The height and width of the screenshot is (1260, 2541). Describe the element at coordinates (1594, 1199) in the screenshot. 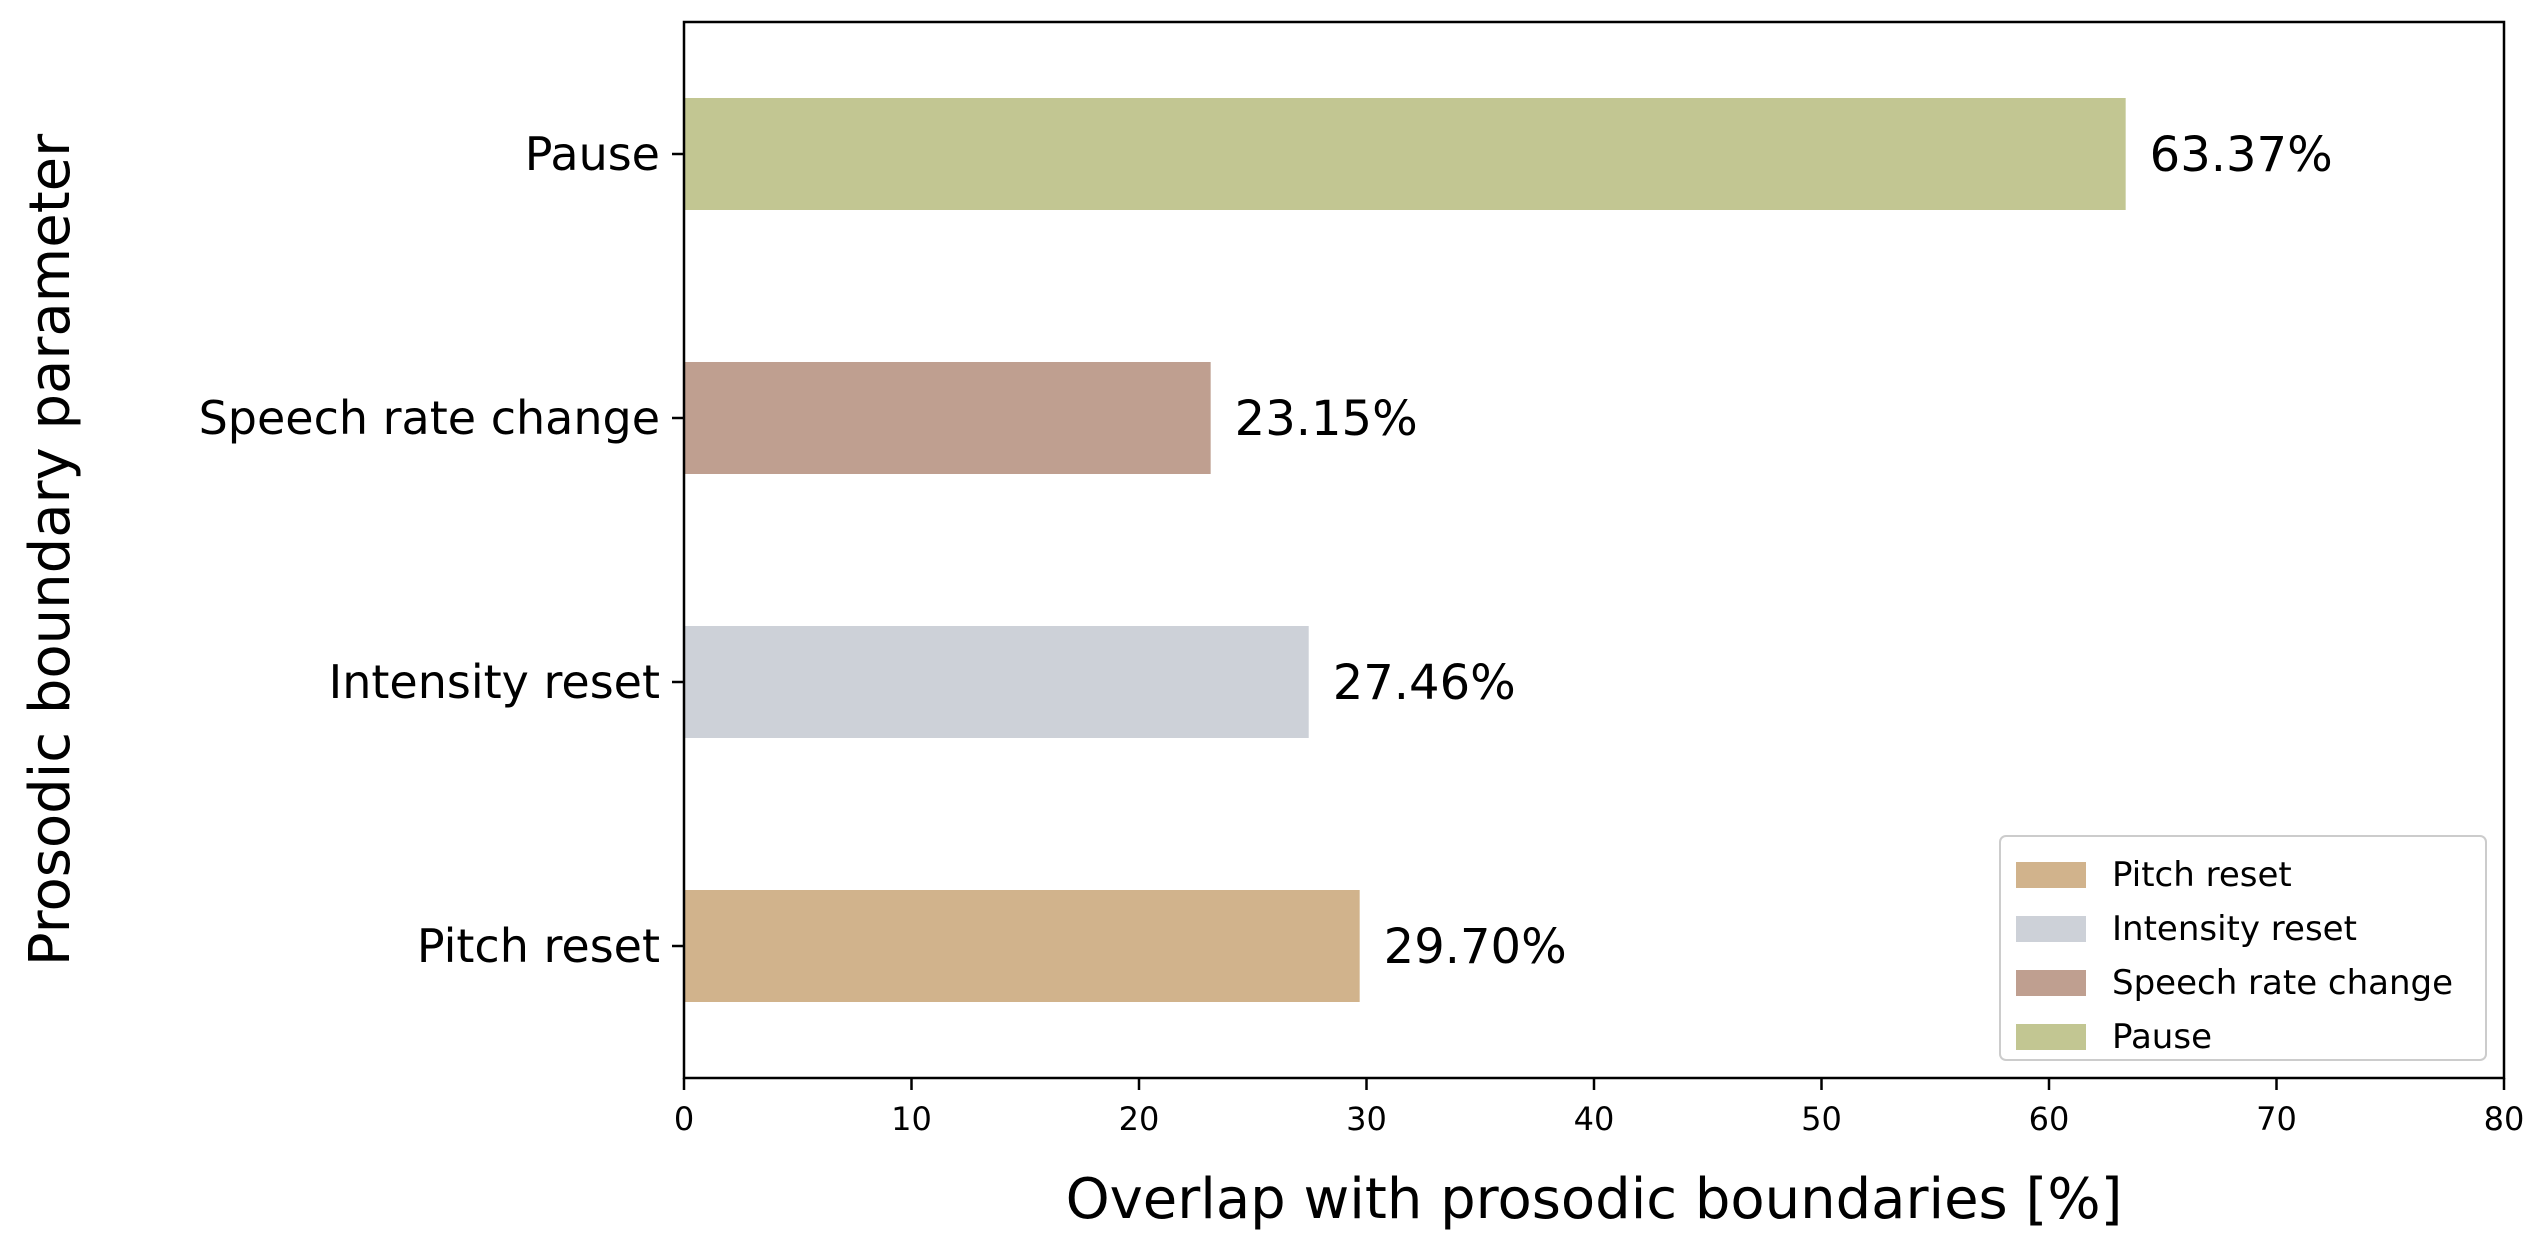

I see `x-axis-label: Overlap with prosodic boundaries [%]` at that location.